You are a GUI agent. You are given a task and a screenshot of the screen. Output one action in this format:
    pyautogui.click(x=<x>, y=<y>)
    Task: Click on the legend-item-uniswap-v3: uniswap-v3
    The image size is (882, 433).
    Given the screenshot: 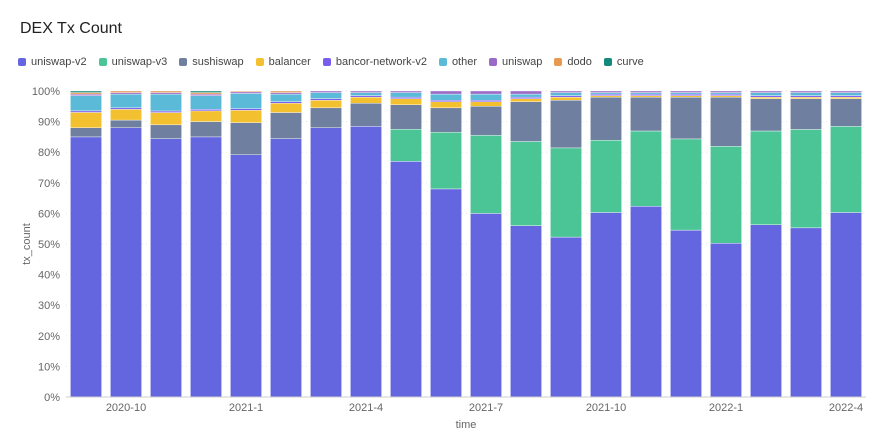 What is the action you would take?
    pyautogui.click(x=132, y=62)
    